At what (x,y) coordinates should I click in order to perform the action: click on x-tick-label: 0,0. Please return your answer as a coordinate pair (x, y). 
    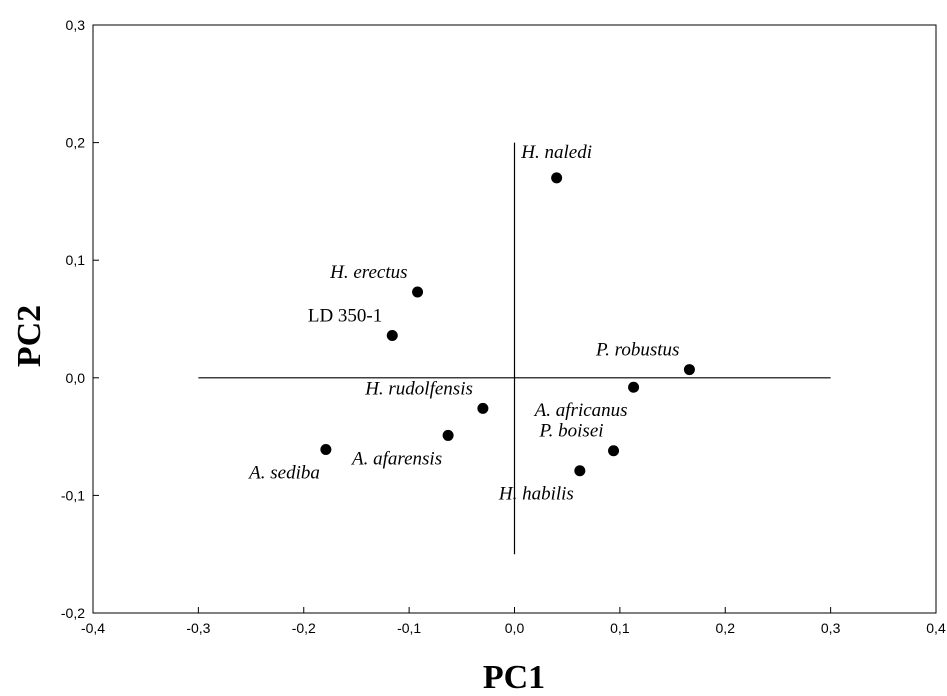
    Looking at the image, I should click on (515, 628).